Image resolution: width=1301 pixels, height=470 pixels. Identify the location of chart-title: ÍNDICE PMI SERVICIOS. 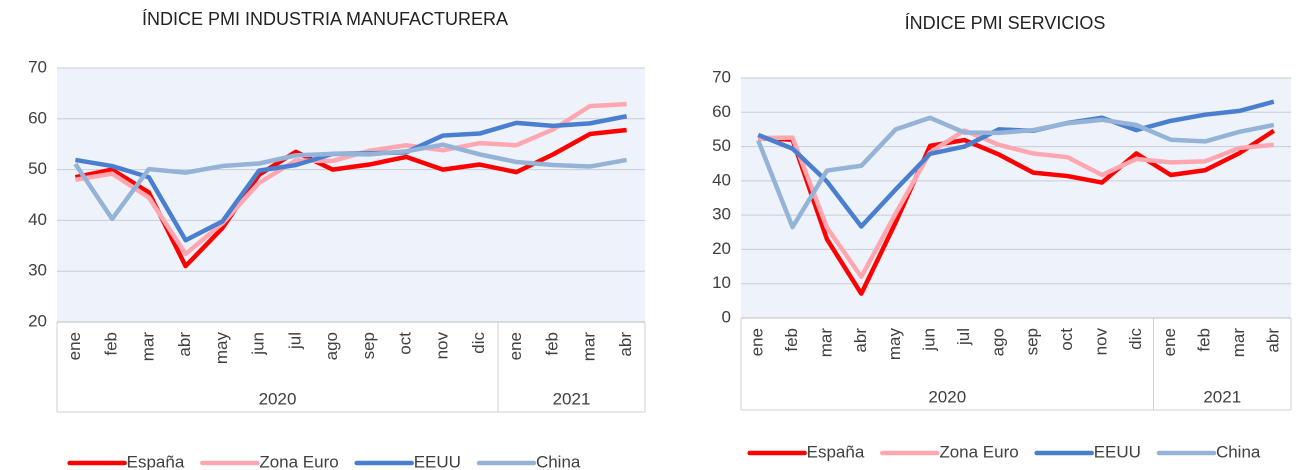
(1005, 23).